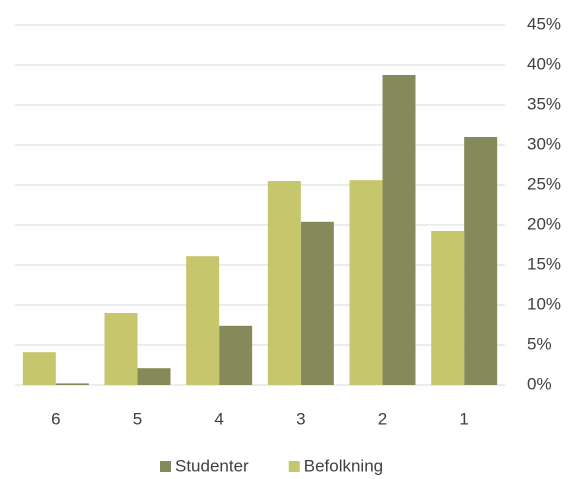 The width and height of the screenshot is (573, 479). Describe the element at coordinates (300, 418) in the screenshot. I see `x-tick-label: 3` at that location.